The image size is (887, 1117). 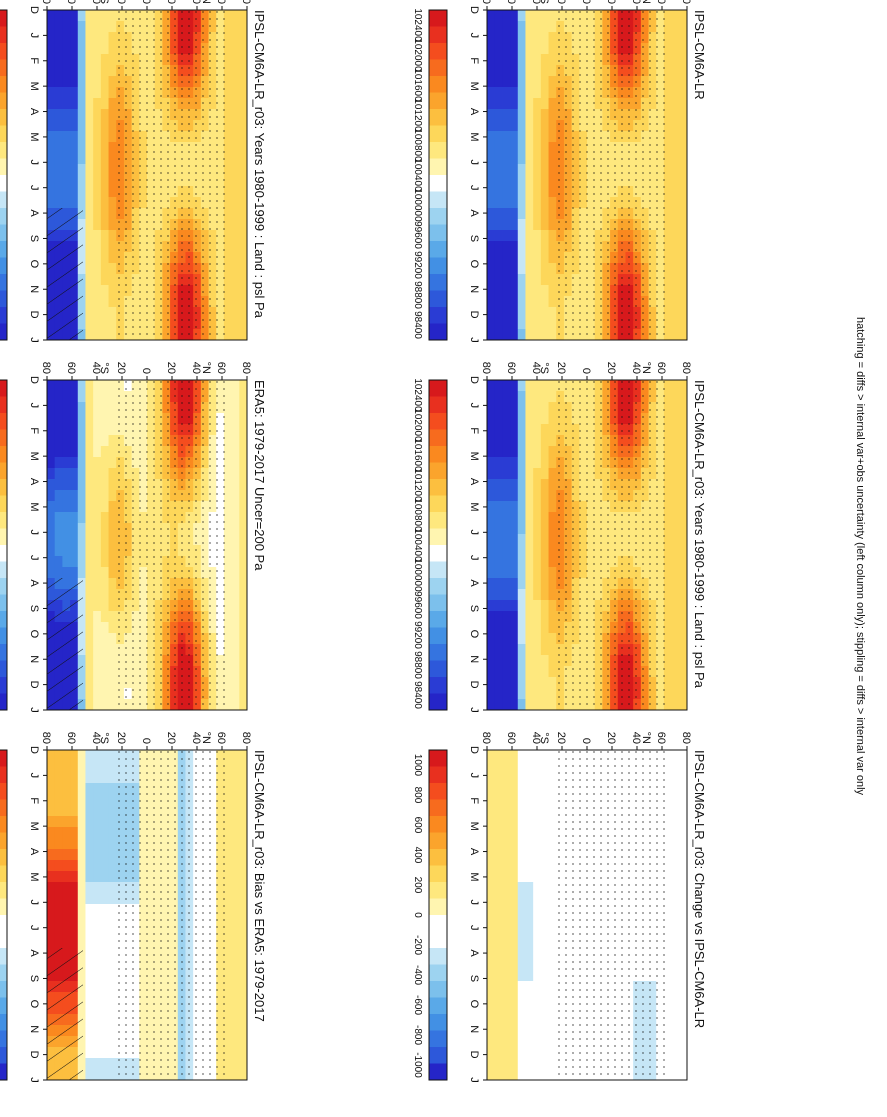 I want to click on x-tick-label: D, so click(x=34, y=1055).